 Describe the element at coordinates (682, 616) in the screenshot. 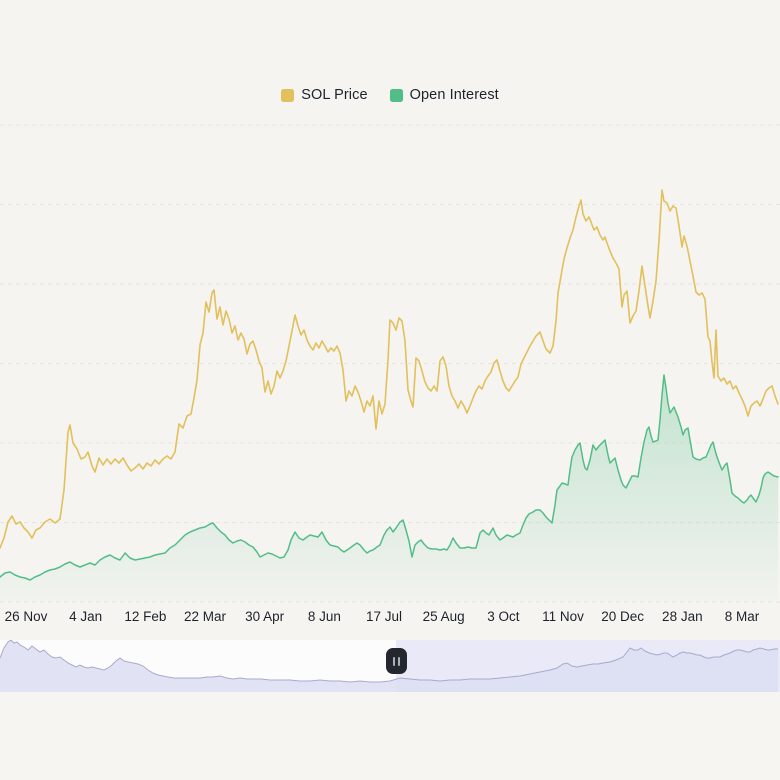

I see `x-tick-label: 28 Jan` at that location.